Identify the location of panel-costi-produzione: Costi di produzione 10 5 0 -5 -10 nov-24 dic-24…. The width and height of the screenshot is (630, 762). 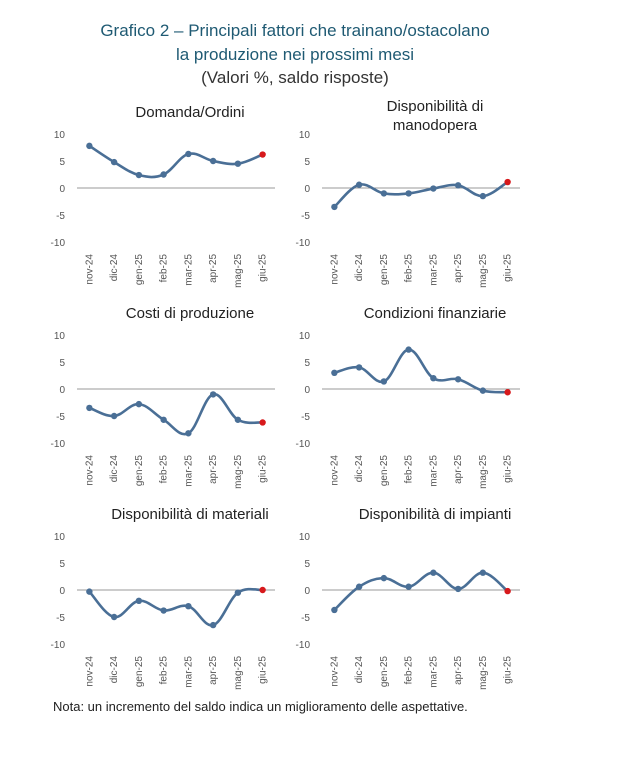
(175, 398).